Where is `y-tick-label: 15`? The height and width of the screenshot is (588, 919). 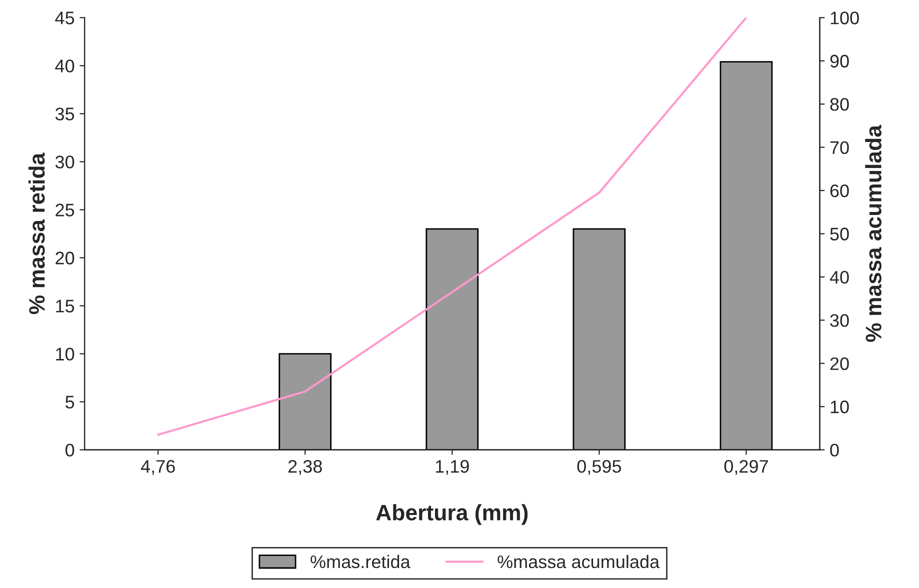 y-tick-label: 15 is located at coordinates (65, 306).